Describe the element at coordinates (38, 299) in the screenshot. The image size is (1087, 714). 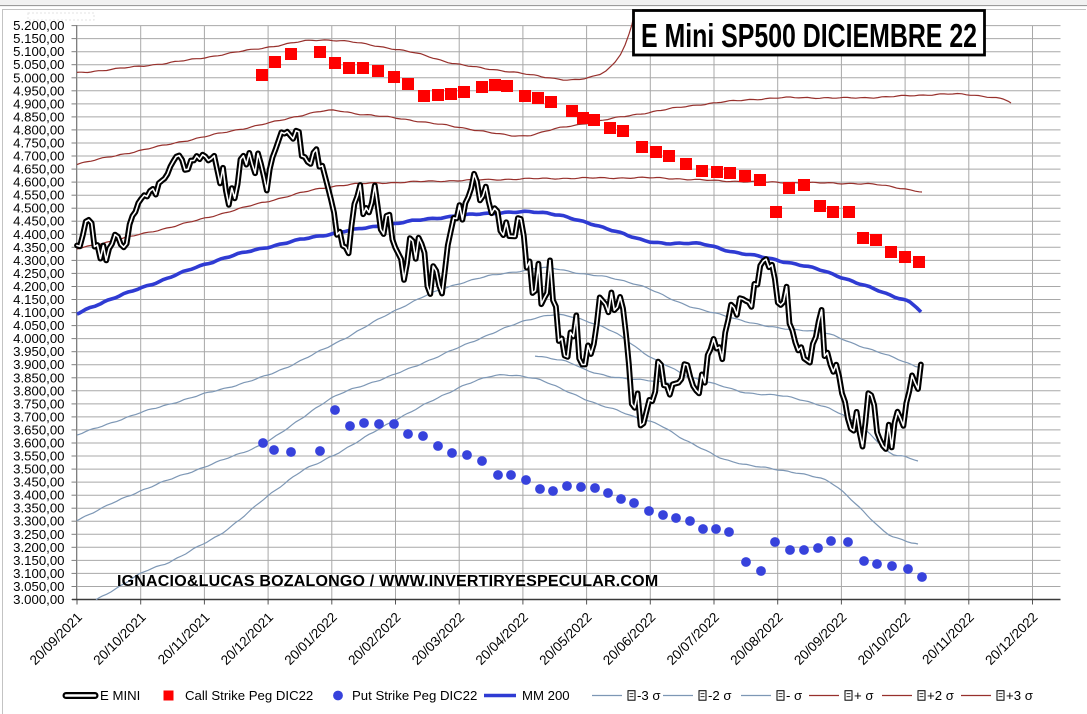
I see `svg-text: 4.150,00` at that location.